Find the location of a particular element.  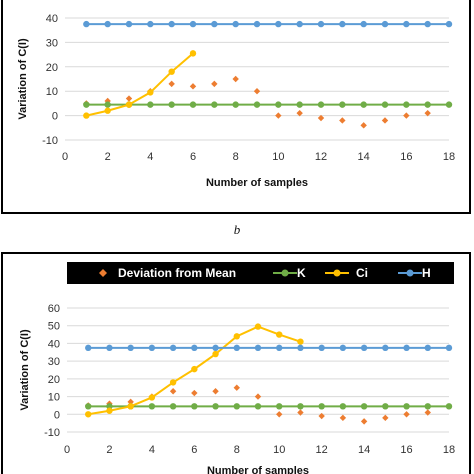

x-tick-label: 16 is located at coordinates (406, 450).